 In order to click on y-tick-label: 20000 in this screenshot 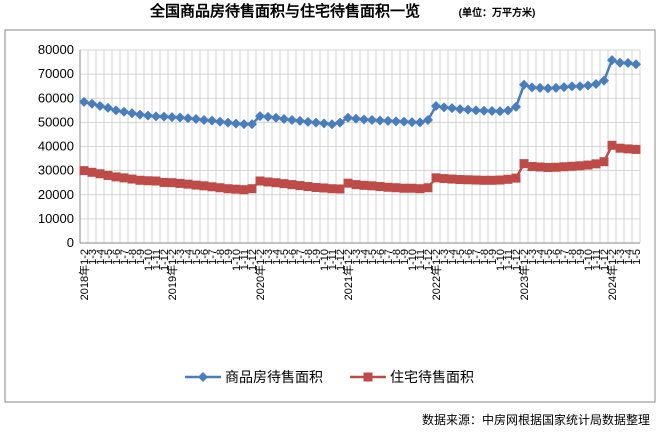, I will do `click(56, 194)`.